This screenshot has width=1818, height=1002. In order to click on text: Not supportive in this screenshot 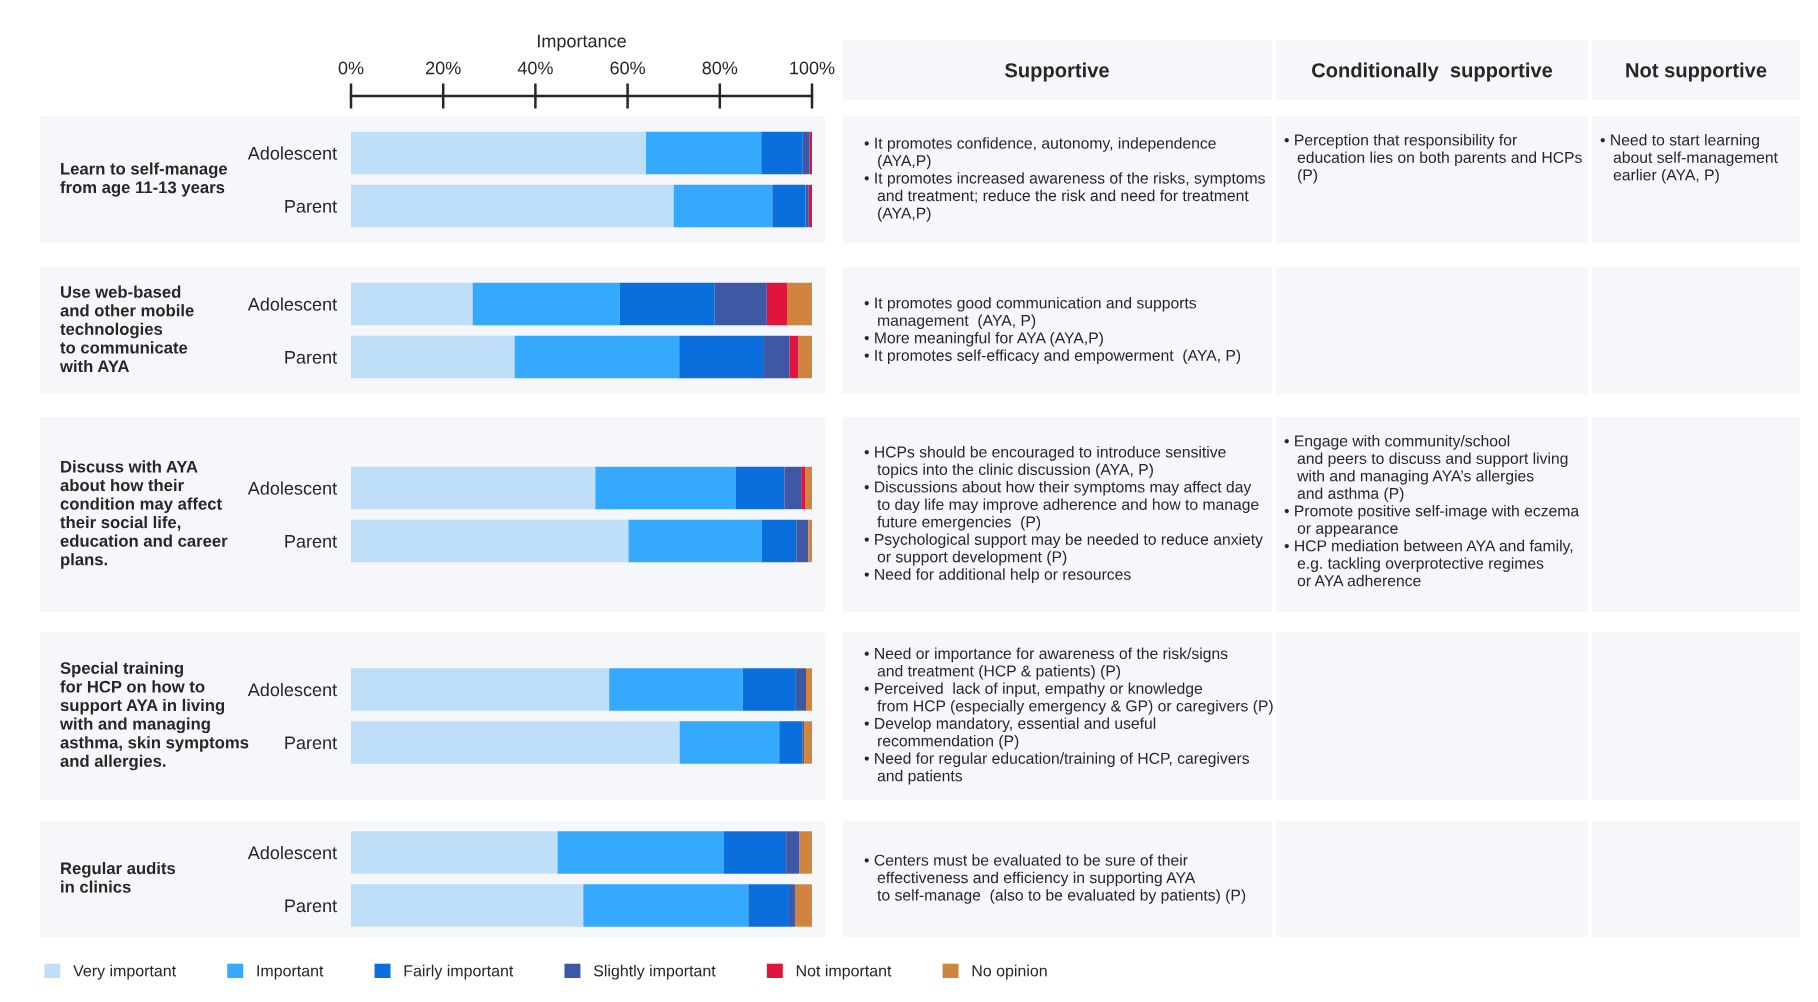, I will do `click(1696, 72)`.